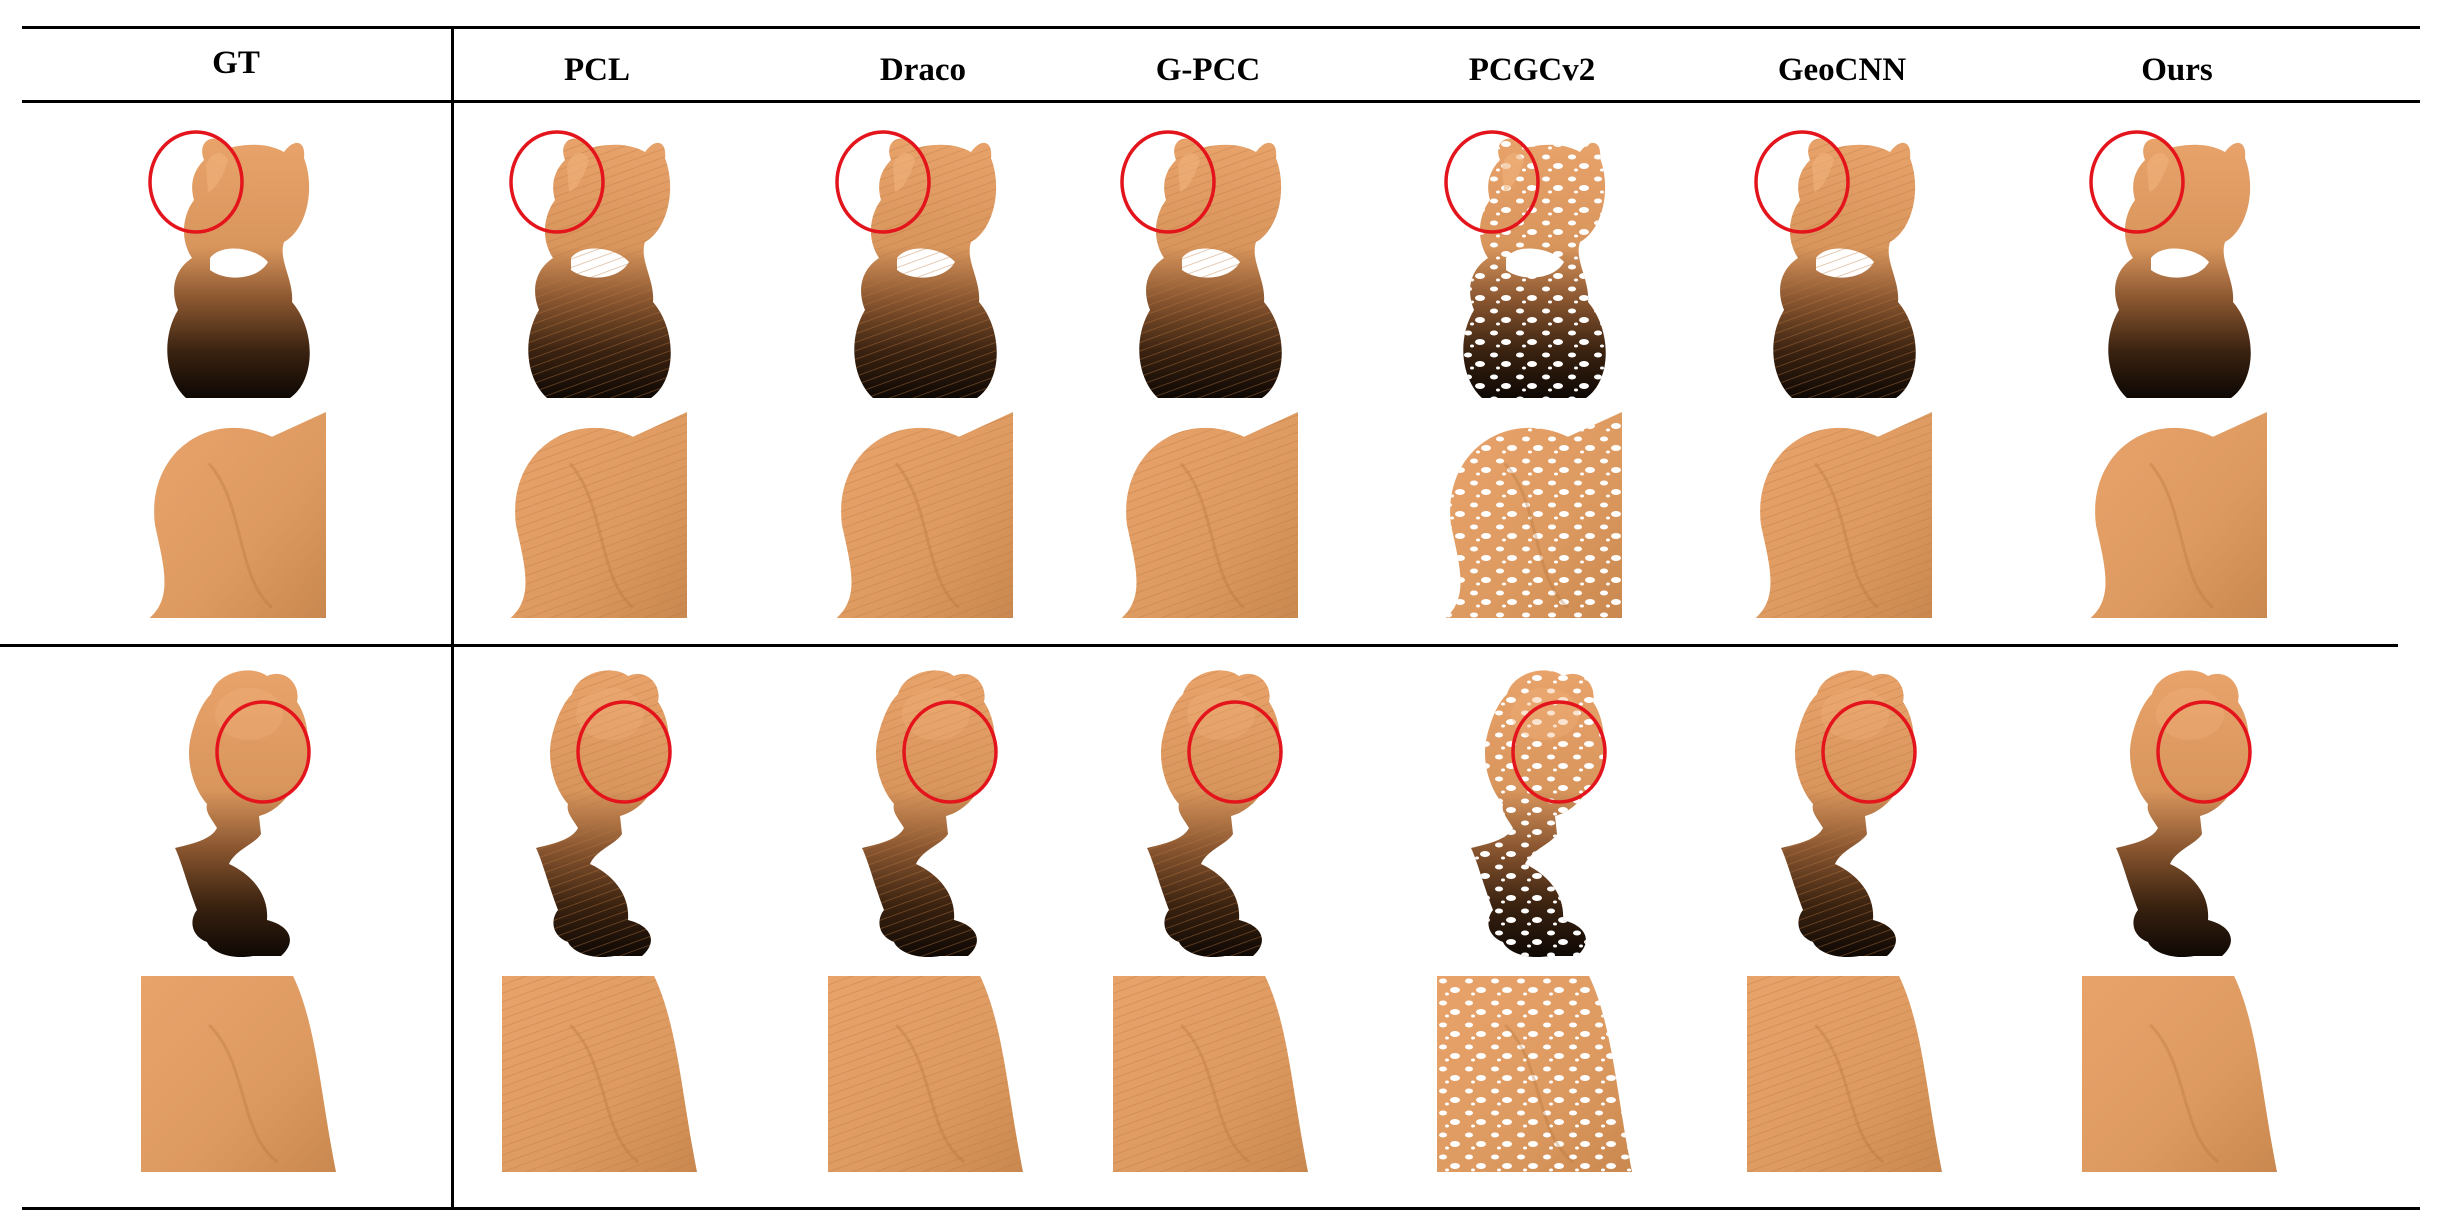 The width and height of the screenshot is (2442, 1226). Describe the element at coordinates (1221, 101) in the screenshot. I see `header-bottom-rule` at that location.